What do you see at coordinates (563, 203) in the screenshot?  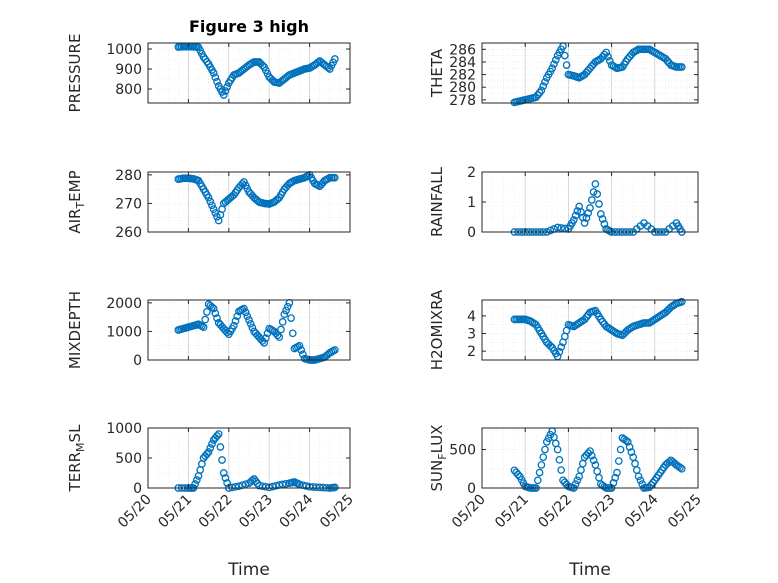 I see `subplot-rainfall: 0 1 2 RAINFALL` at bounding box center [563, 203].